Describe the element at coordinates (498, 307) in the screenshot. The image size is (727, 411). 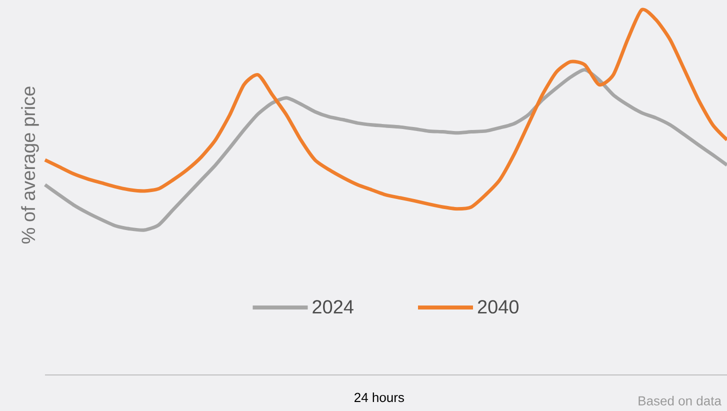
I see `legend-label: 2040` at that location.